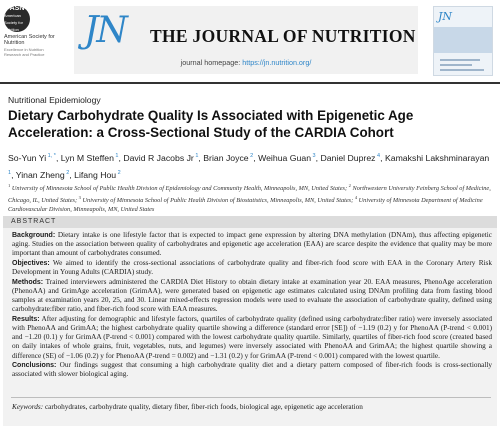  Describe the element at coordinates (28, 407) in the screenshot. I see `keywords-label: Keywords:` at that location.